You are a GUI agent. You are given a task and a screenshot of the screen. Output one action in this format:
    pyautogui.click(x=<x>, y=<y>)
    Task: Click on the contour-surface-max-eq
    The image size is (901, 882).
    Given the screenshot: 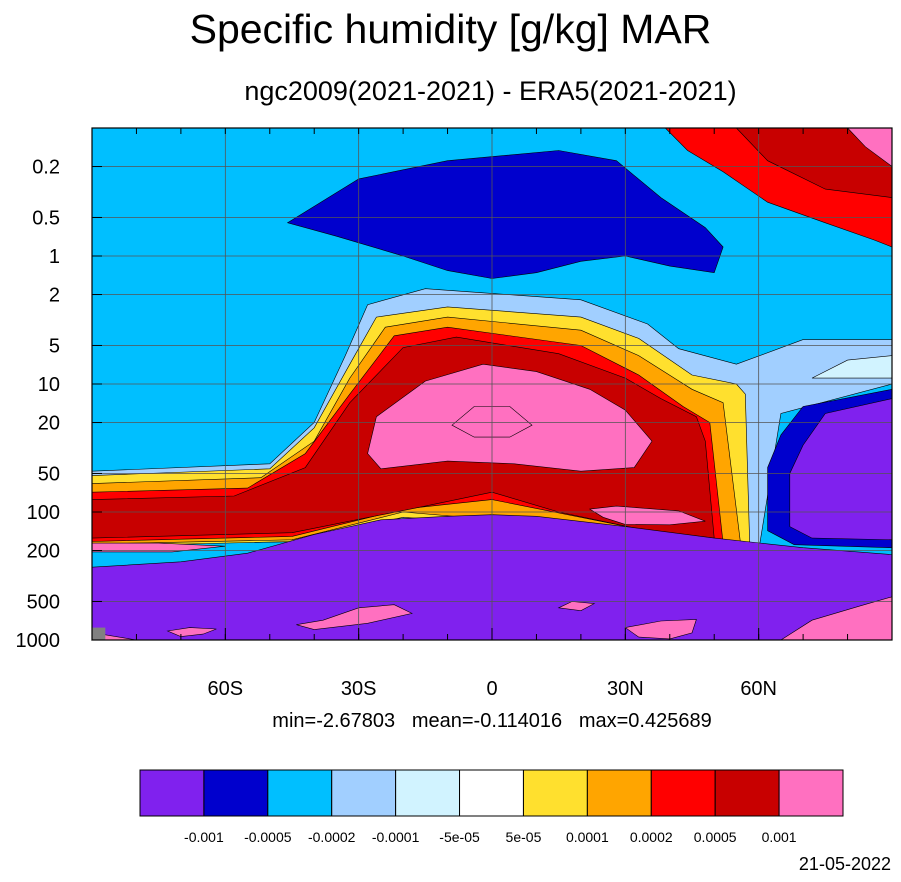 What is the action you would take?
    pyautogui.click(x=576, y=606)
    